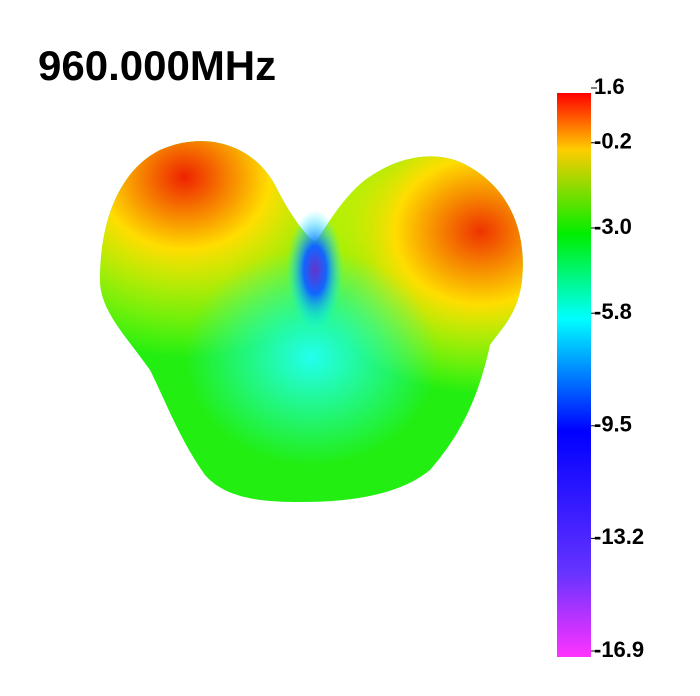  Describe the element at coordinates (613, 226) in the screenshot. I see `colorbar-tick-label: -3.0` at that location.